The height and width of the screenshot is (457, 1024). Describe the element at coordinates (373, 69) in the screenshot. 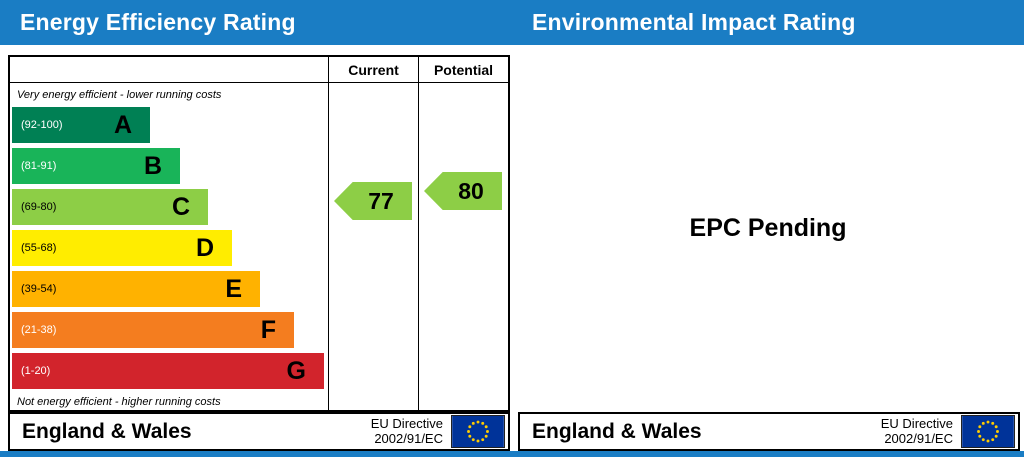

I see `current-column-header: Current` at that location.